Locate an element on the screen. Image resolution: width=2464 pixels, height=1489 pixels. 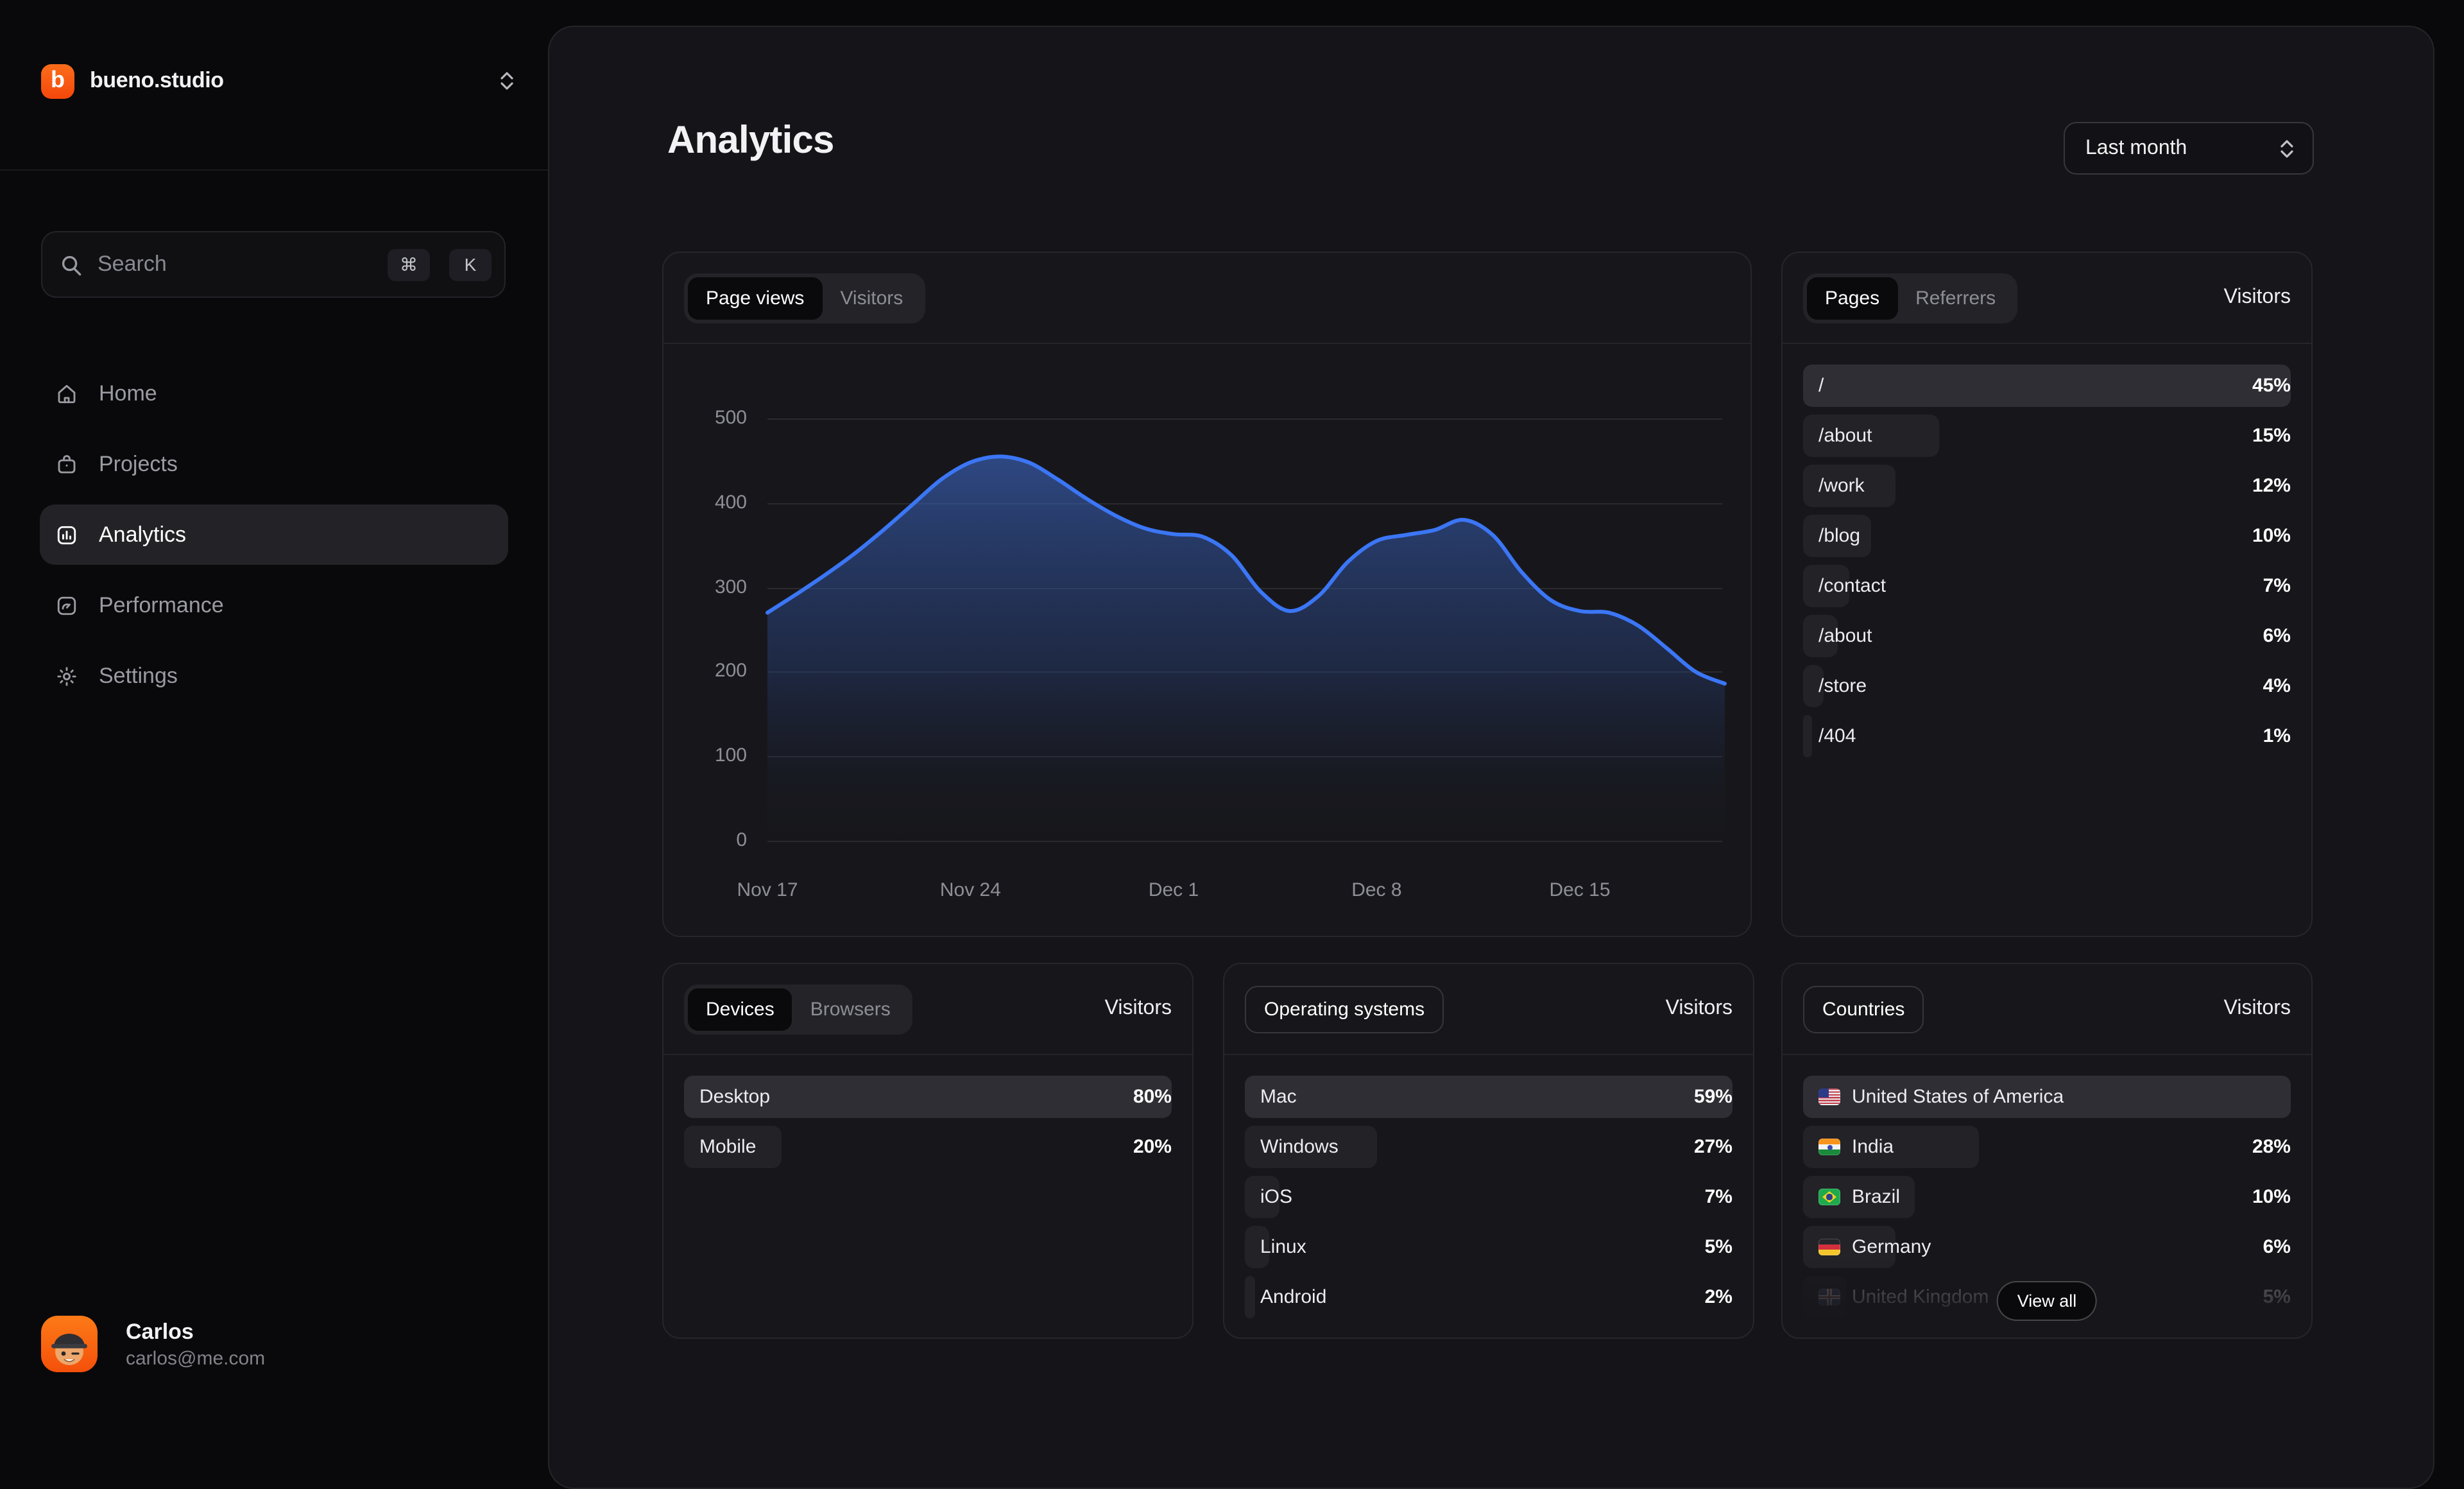
list-item: Brazil 10% is located at coordinates (2047, 1197).